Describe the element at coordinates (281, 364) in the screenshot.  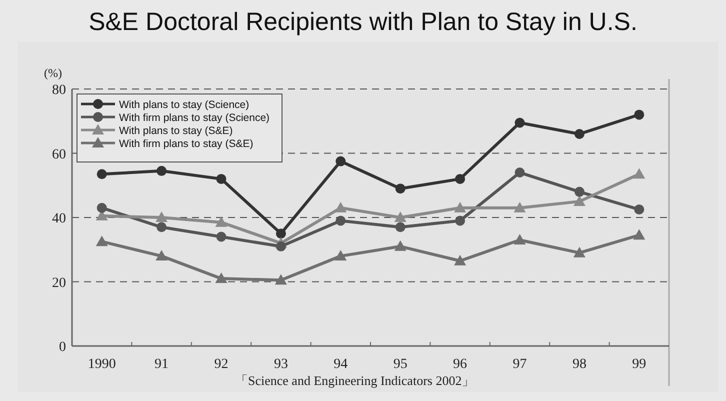
I see `x-tick-label: 93` at that location.